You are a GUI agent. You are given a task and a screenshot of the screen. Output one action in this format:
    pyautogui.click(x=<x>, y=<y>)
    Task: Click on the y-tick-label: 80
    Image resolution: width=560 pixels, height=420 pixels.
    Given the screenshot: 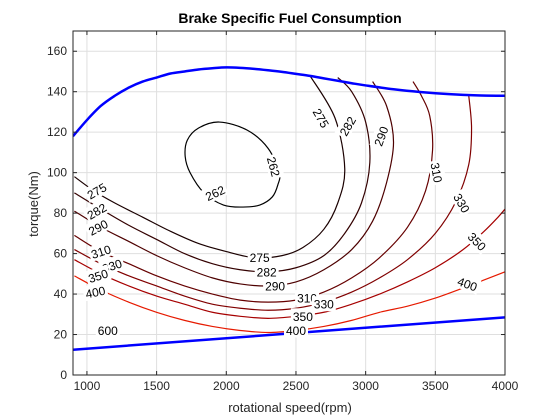 What is the action you would take?
    pyautogui.click(x=61, y=213)
    